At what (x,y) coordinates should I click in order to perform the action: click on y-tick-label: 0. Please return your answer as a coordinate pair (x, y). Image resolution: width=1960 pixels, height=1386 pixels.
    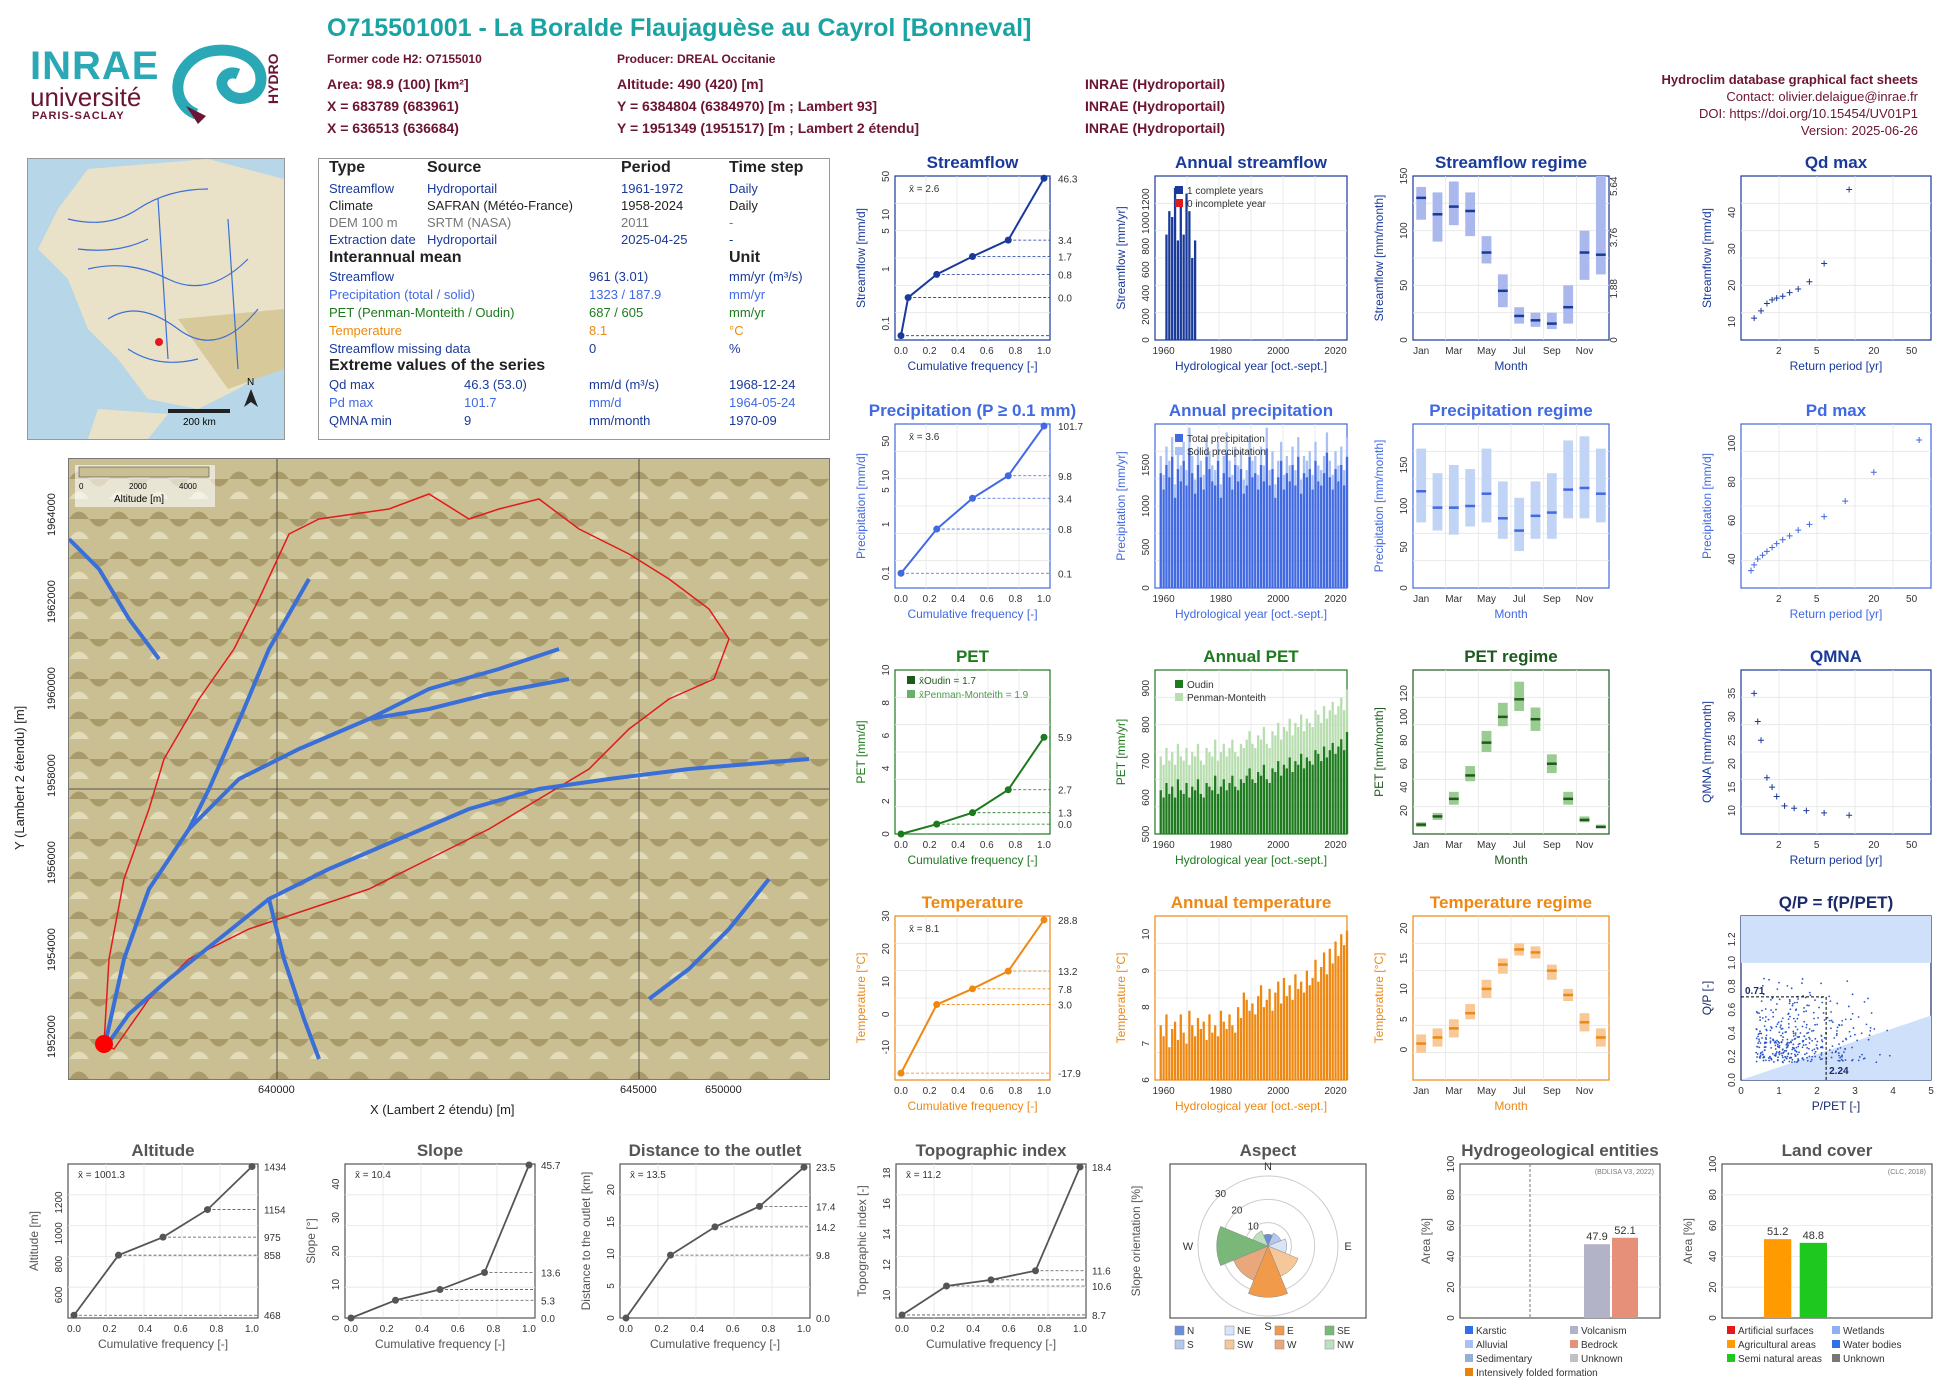
    Looking at the image, I should click on (1713, 1318).